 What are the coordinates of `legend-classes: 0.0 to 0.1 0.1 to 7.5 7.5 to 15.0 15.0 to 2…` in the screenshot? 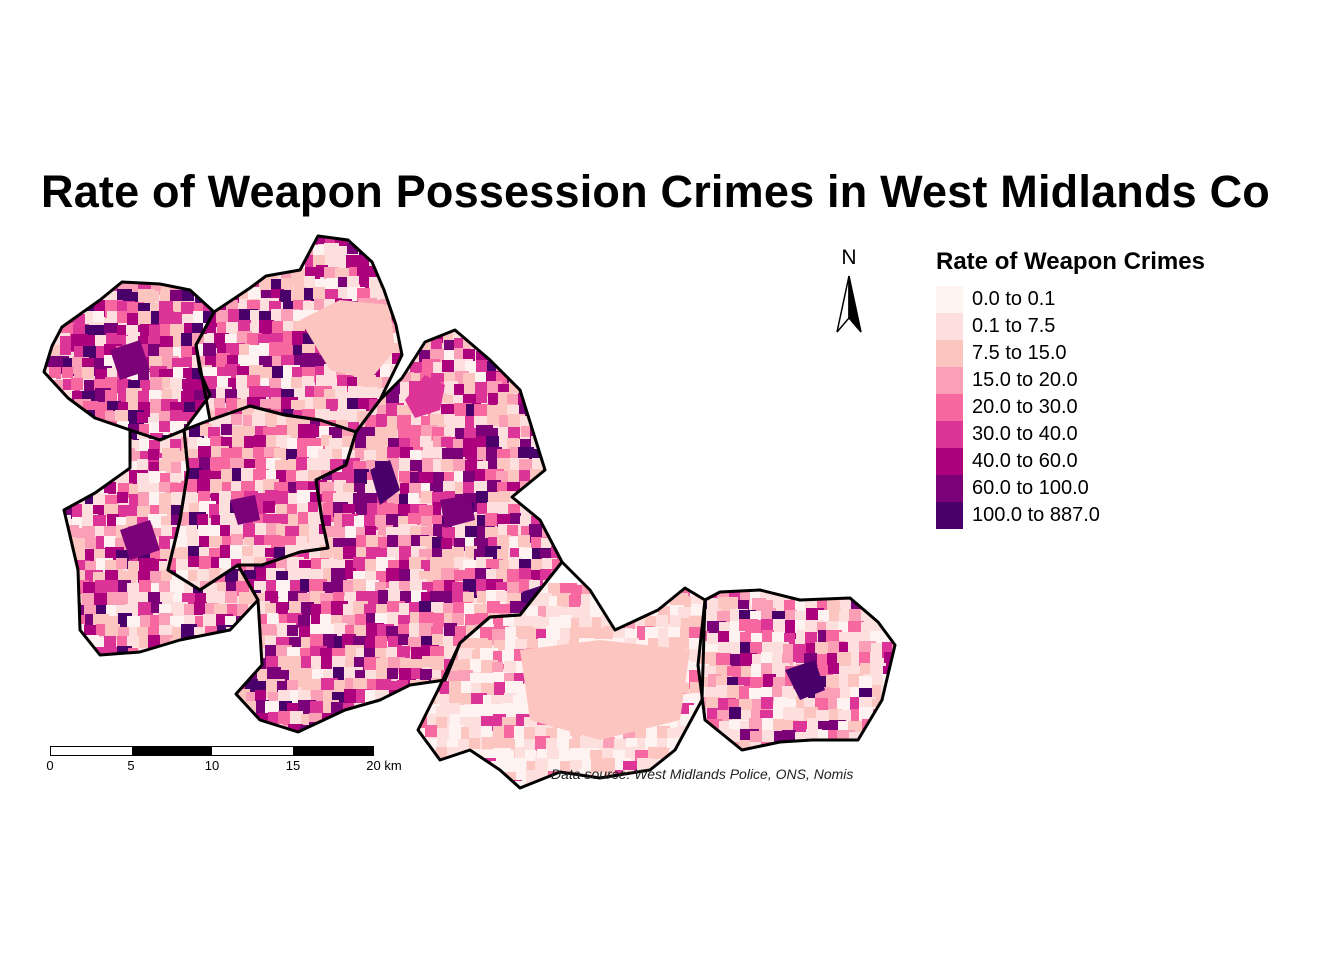 It's located at (1070, 407).